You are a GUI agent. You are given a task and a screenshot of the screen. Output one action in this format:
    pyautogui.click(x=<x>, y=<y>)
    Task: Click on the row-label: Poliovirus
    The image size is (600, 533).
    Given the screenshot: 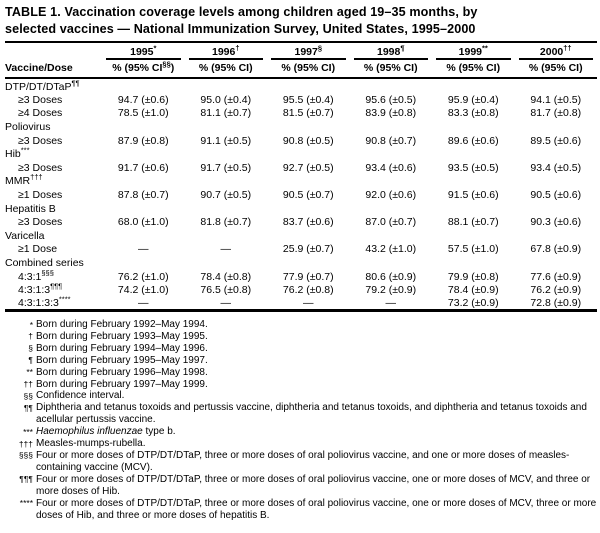 What is the action you would take?
    pyautogui.click(x=28, y=126)
    